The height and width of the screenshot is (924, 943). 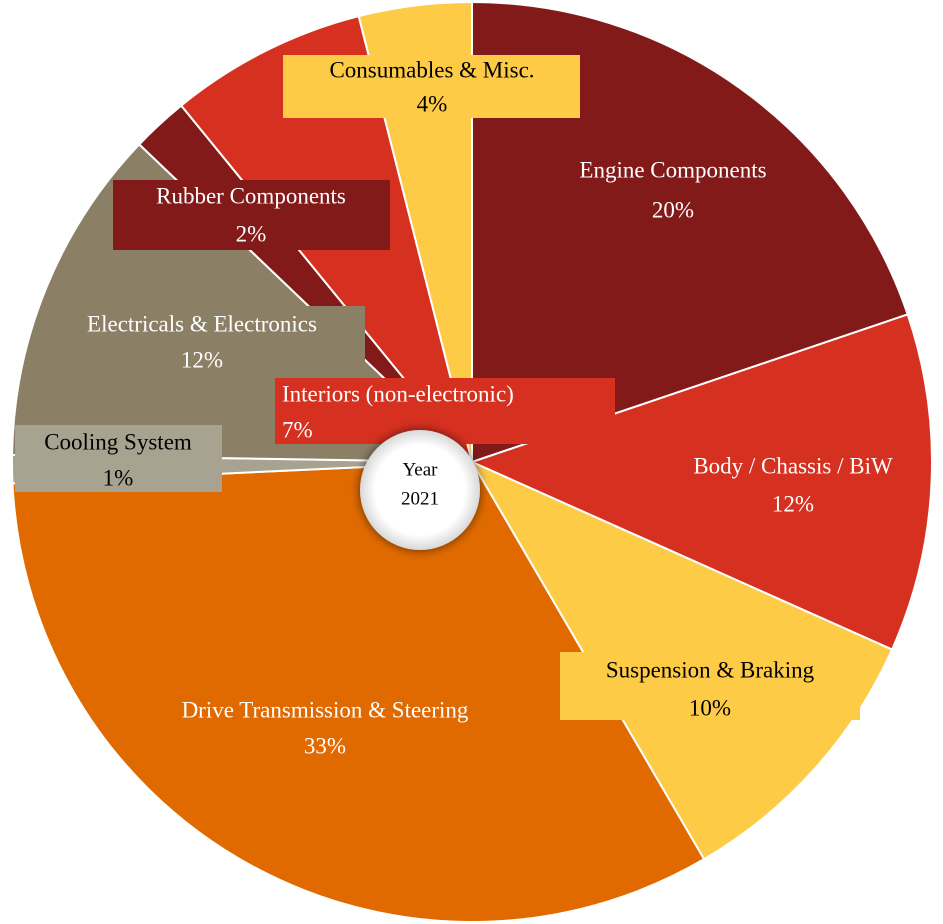 I want to click on value-label: 2%, so click(x=251, y=233).